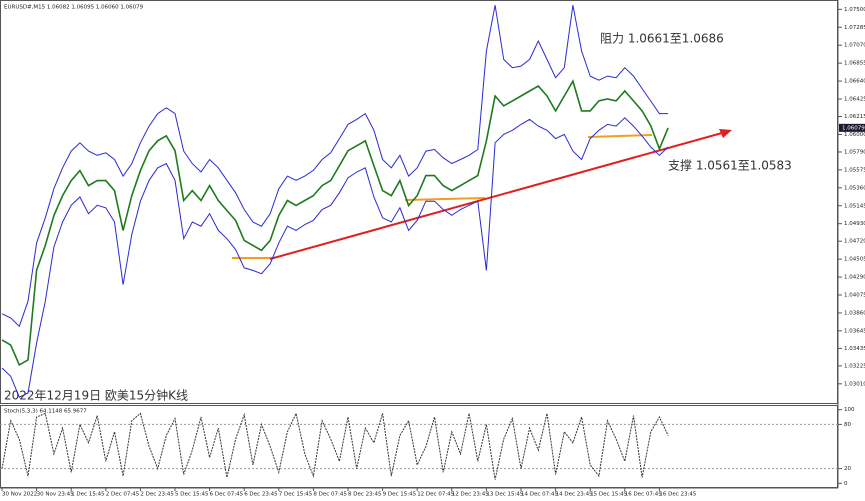 The height and width of the screenshot is (501, 865). I want to click on y-tick-label: 1.03010, so click(854, 384).